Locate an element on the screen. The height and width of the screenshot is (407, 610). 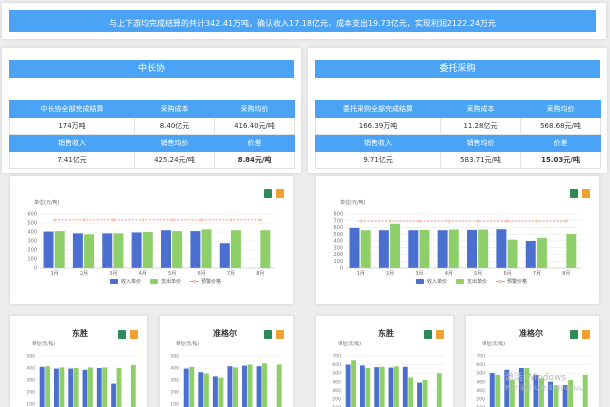
table-cell: 583.71元/吨 is located at coordinates (480, 160).